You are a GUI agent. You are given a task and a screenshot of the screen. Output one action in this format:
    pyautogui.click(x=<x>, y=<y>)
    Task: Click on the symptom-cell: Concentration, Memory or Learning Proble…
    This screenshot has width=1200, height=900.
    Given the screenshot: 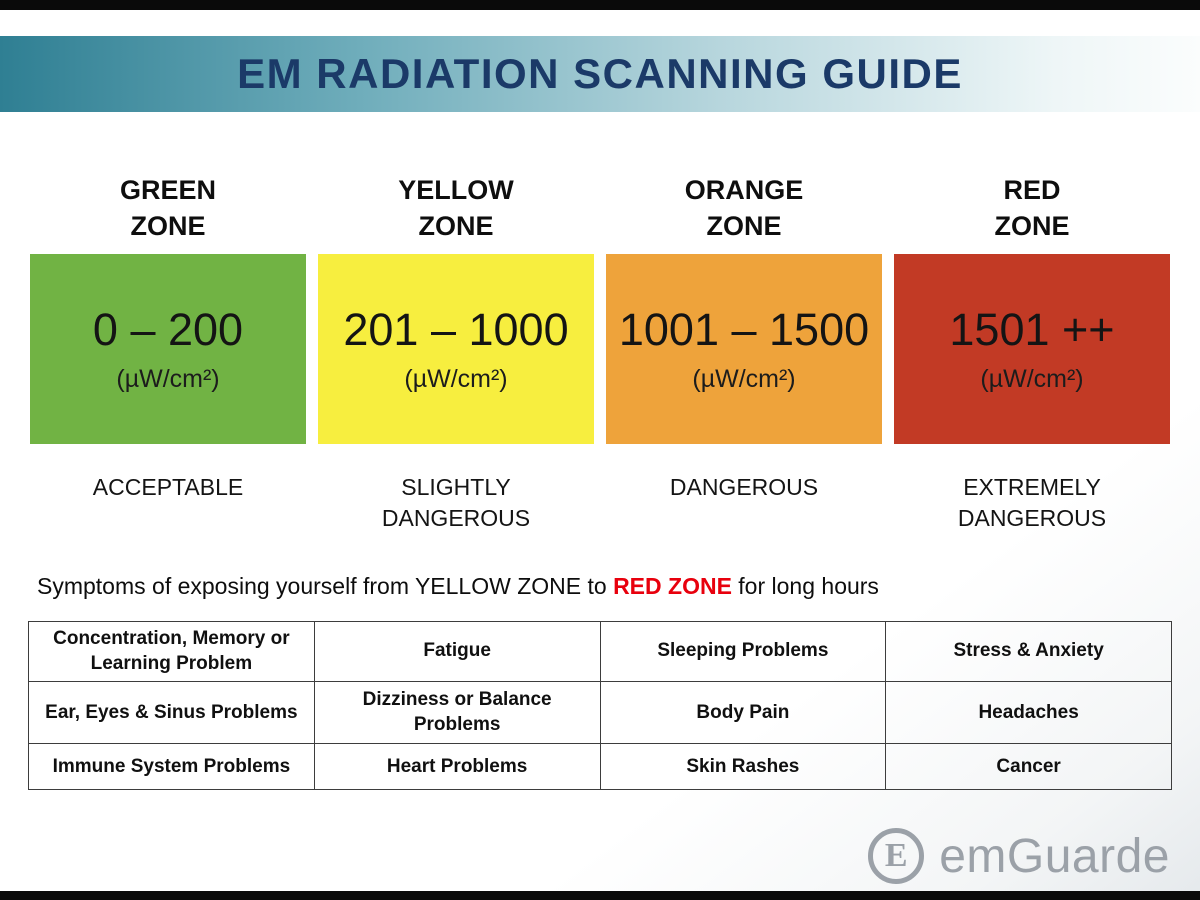 What is the action you would take?
    pyautogui.click(x=171, y=651)
    